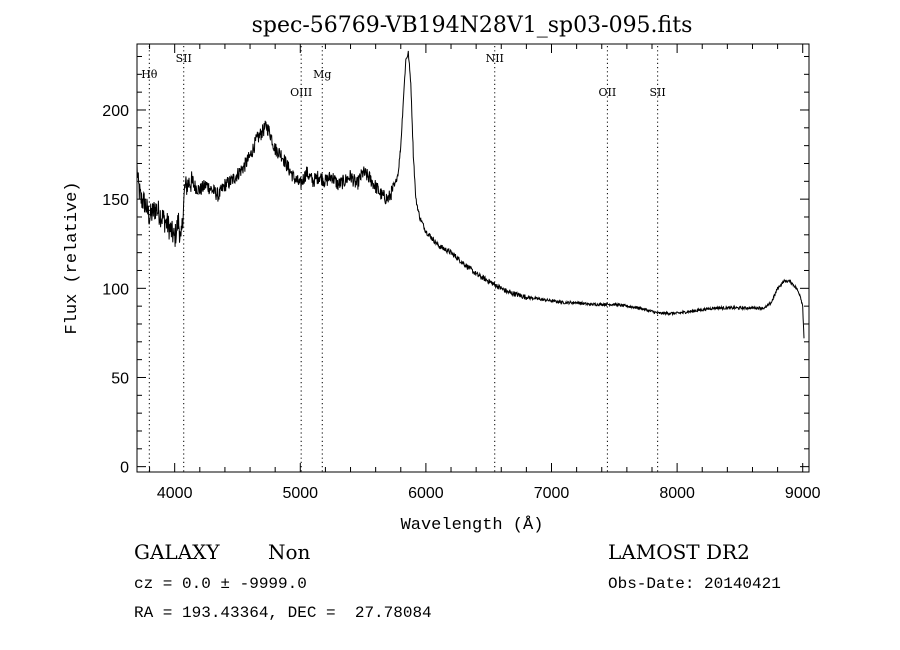 The image size is (900, 650). Describe the element at coordinates (472, 525) in the screenshot. I see `x-axis-label: Wavelength (Å)` at that location.